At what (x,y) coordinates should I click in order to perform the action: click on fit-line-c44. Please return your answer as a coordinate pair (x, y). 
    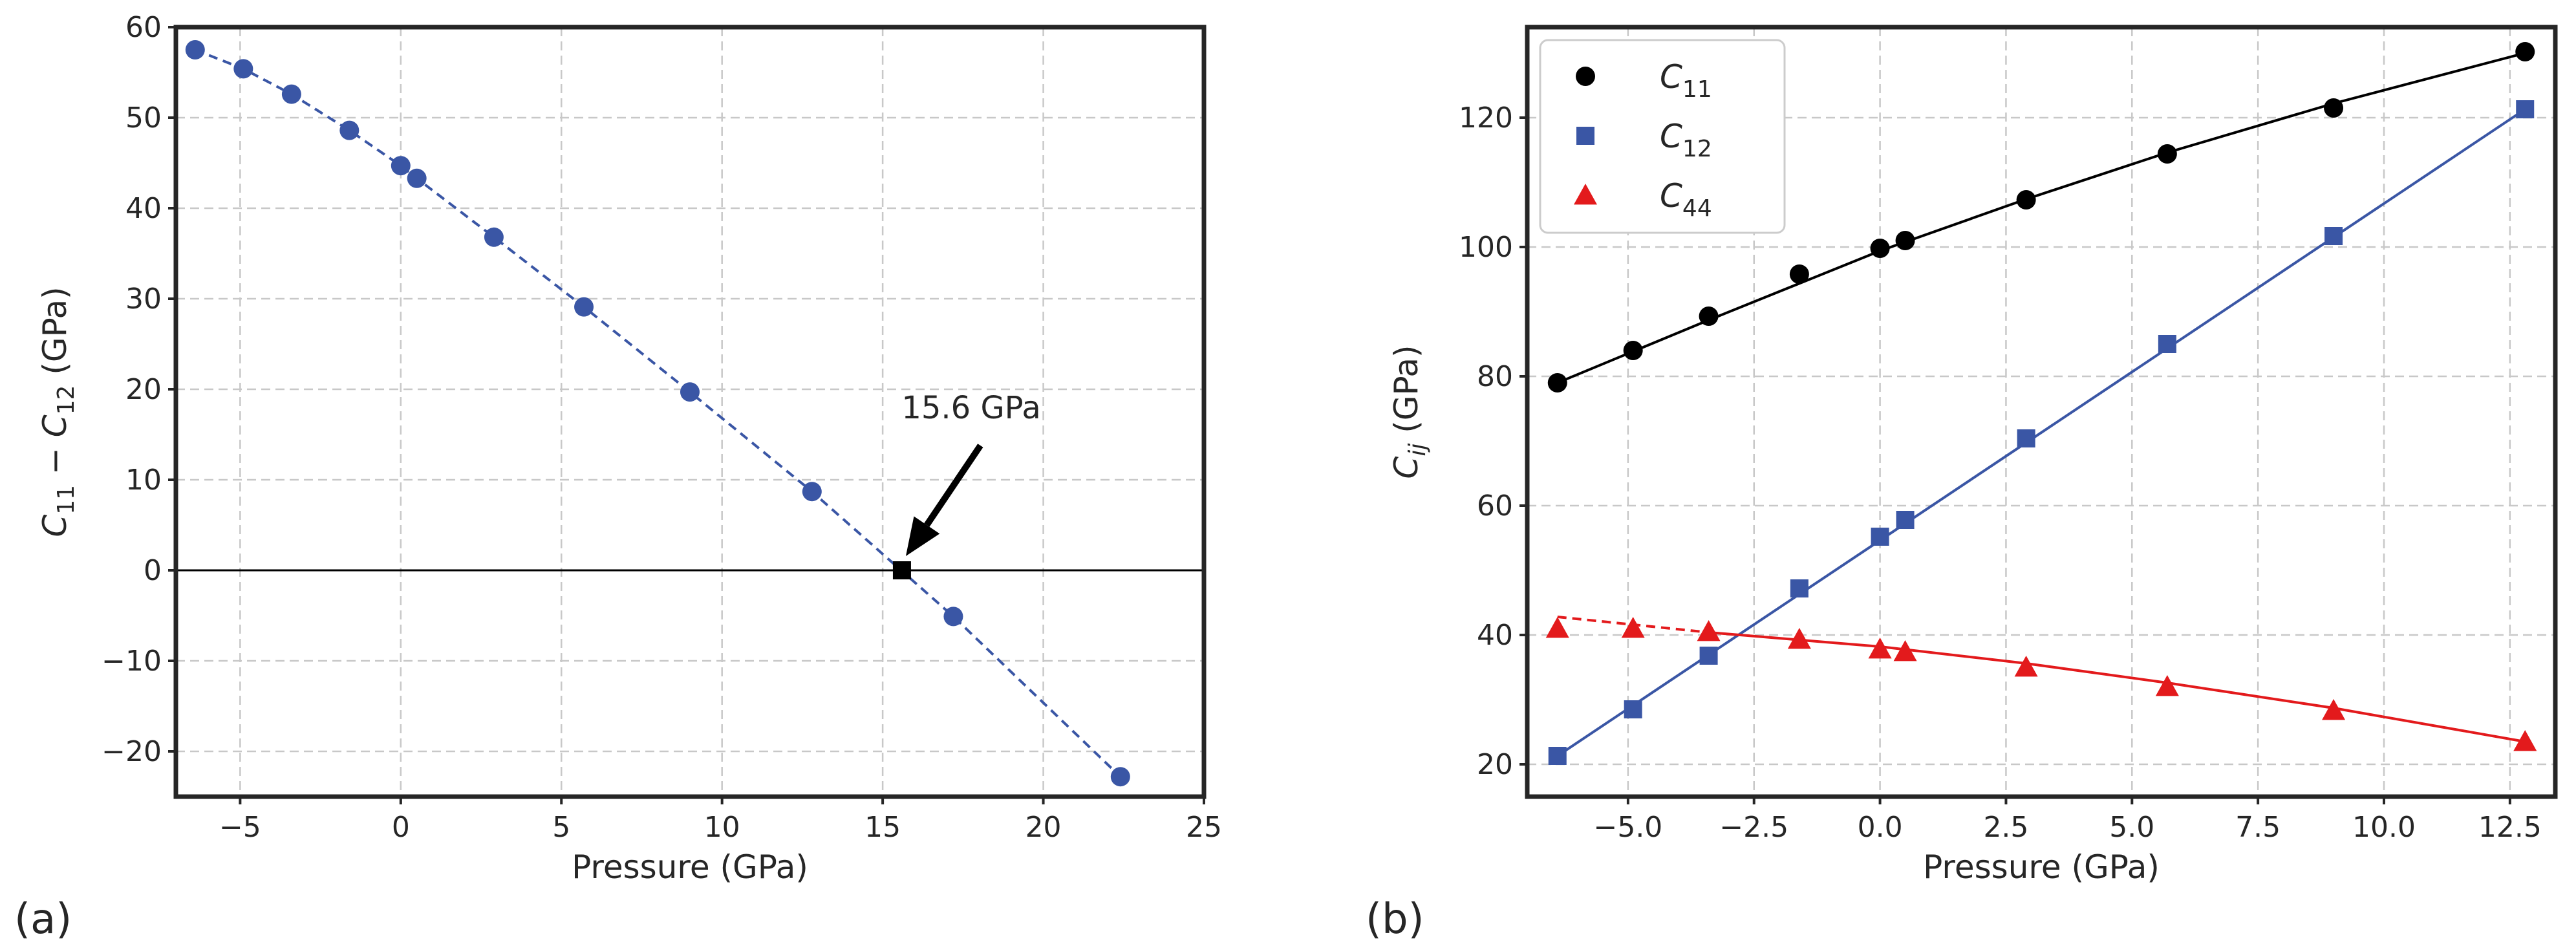
    Looking at the image, I should click on (2117, 687).